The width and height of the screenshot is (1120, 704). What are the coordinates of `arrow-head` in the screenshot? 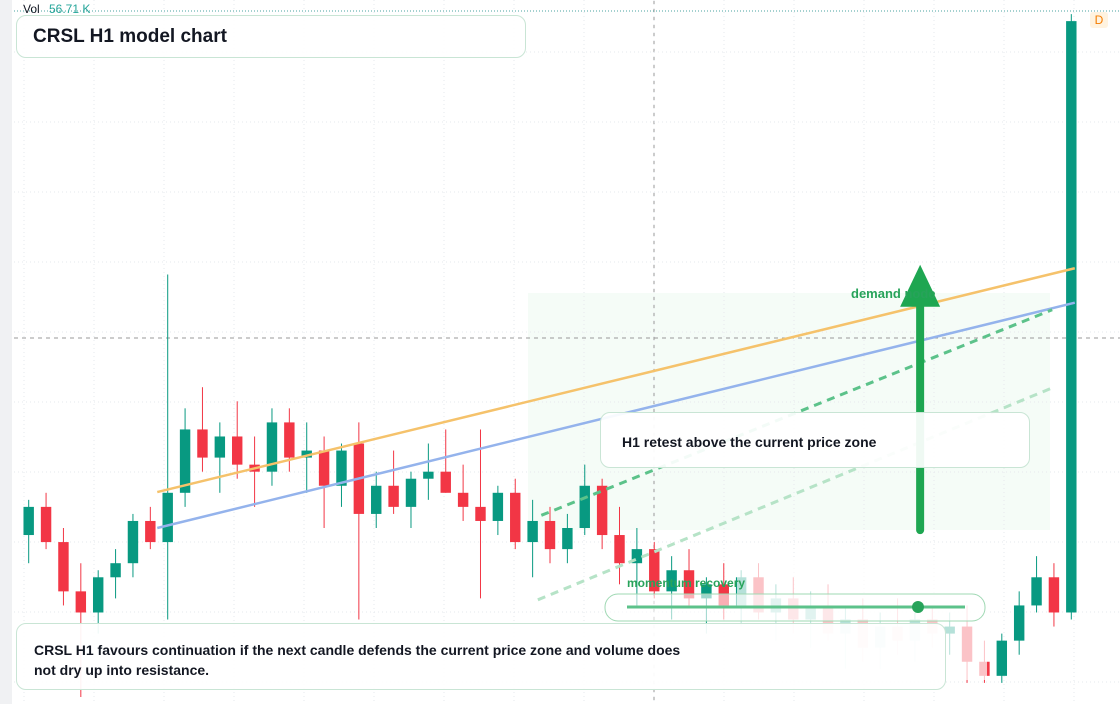 It's located at (920, 285).